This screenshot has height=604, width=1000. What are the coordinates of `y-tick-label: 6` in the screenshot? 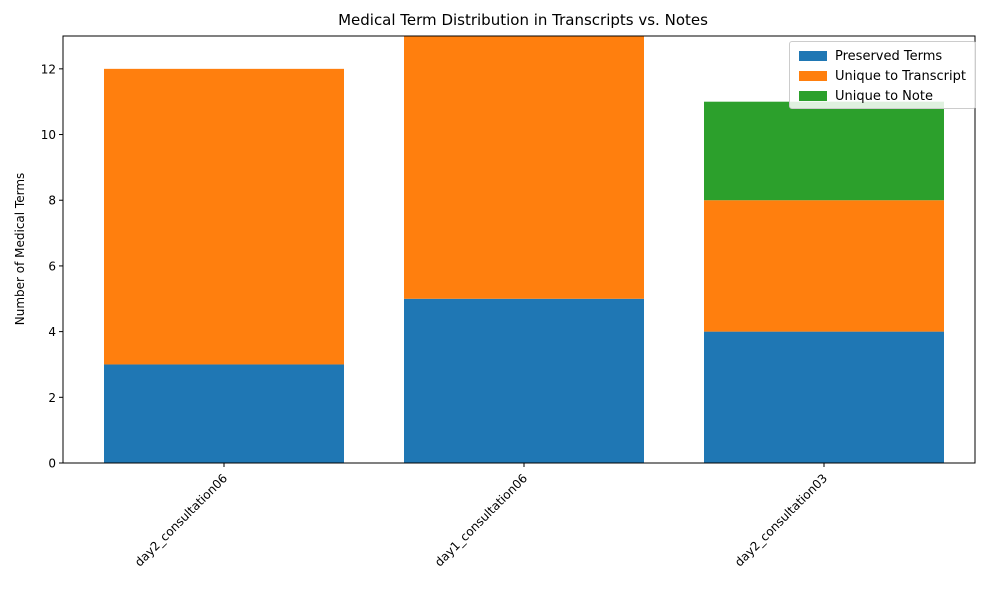 It's located at (52, 266).